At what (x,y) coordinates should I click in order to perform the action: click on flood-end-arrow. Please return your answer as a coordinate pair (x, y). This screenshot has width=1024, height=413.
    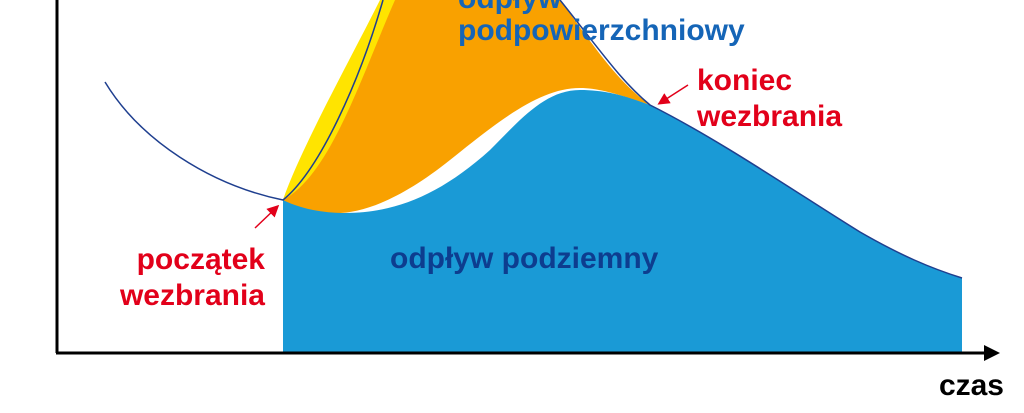
    Looking at the image, I should click on (673, 94).